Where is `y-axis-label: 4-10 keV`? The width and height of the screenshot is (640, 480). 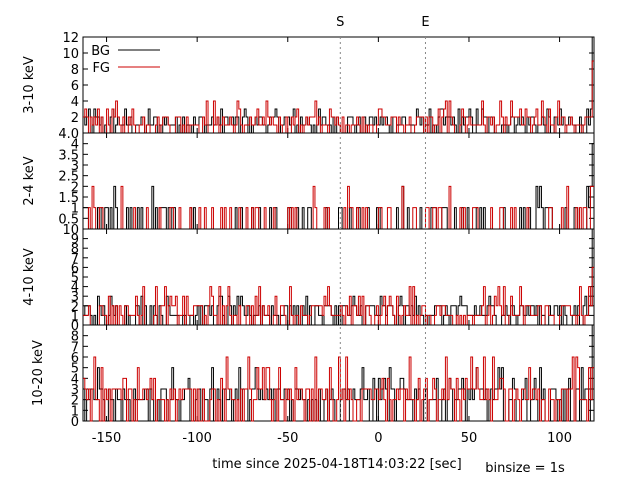
y-axis-label: 4-10 keV is located at coordinates (29, 277).